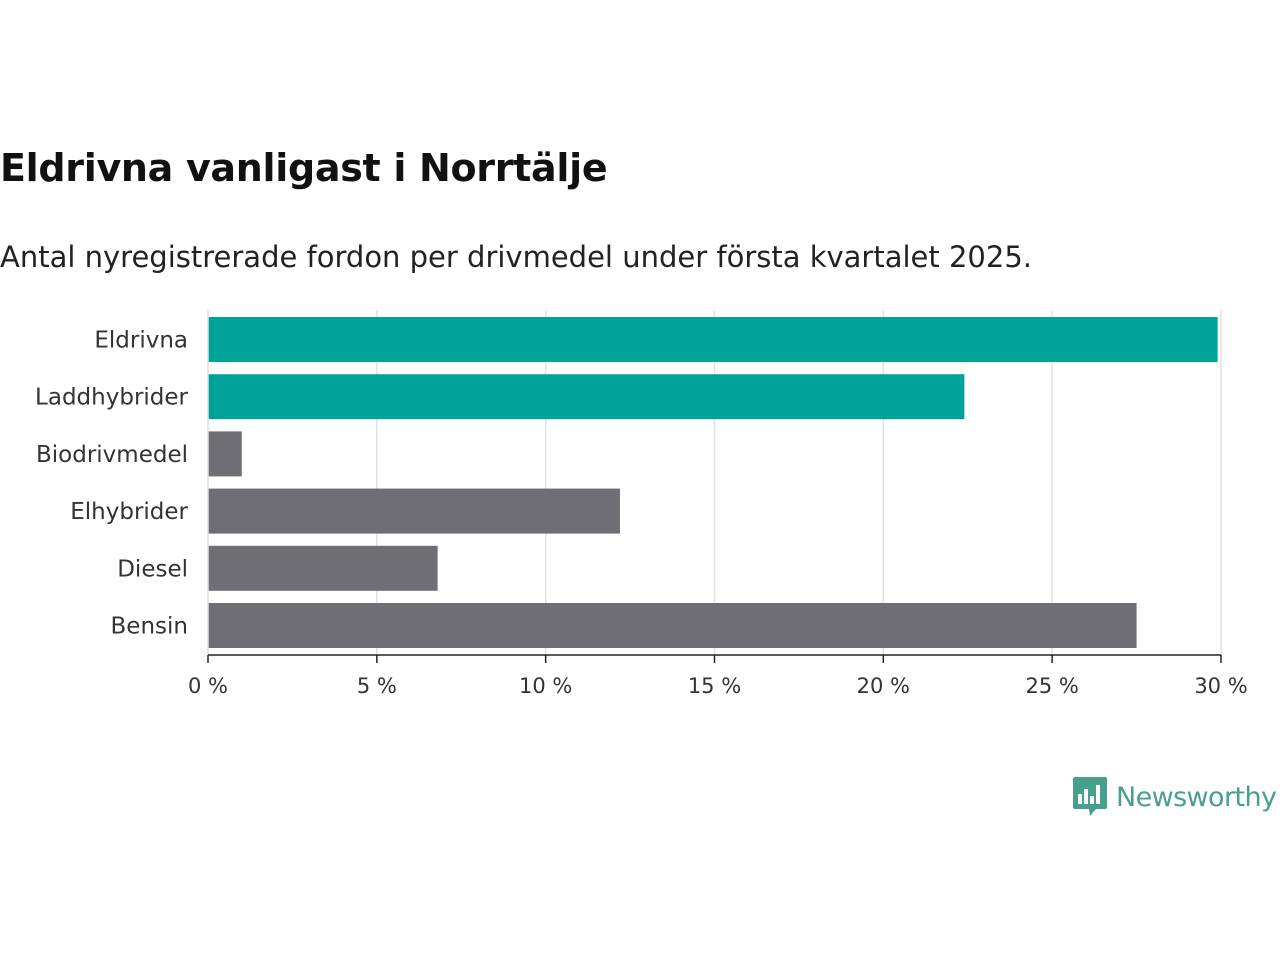 Image resolution: width=1280 pixels, height=960 pixels. What do you see at coordinates (714, 686) in the screenshot?
I see `x-tick-label: 15 %` at bounding box center [714, 686].